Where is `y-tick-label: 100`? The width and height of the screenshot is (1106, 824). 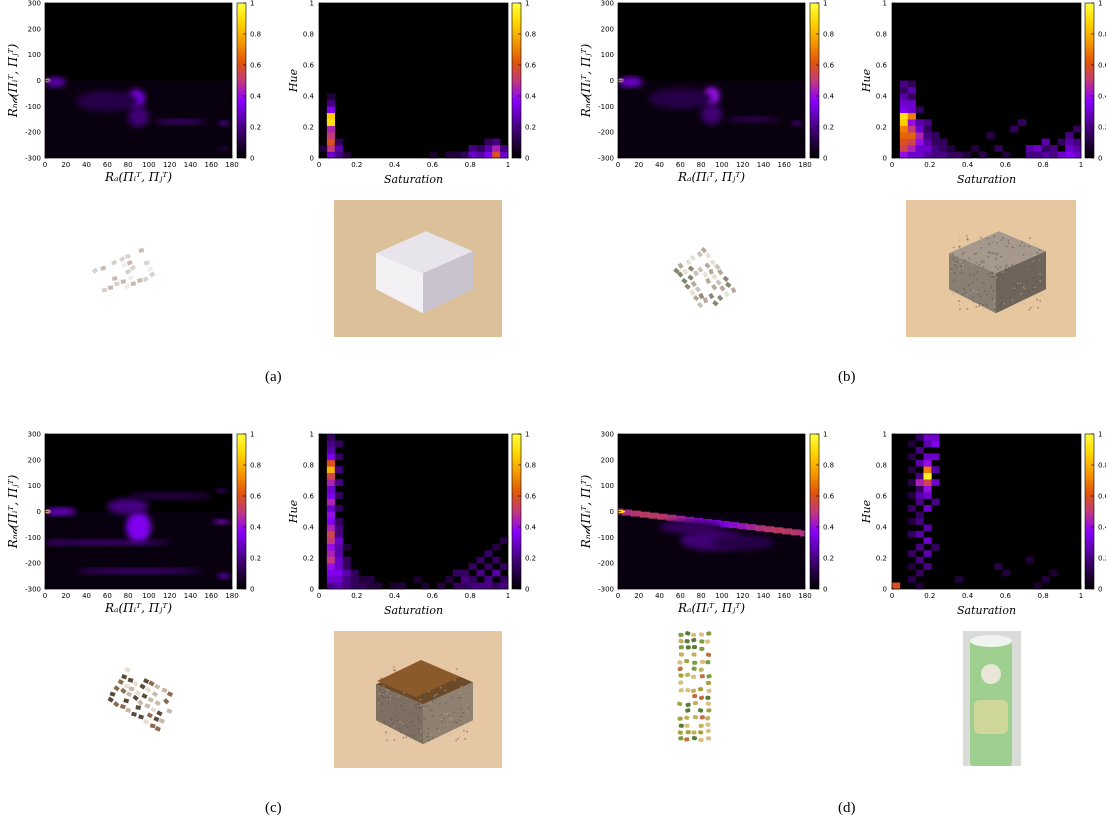
y-tick-label: 100 is located at coordinates (34, 486).